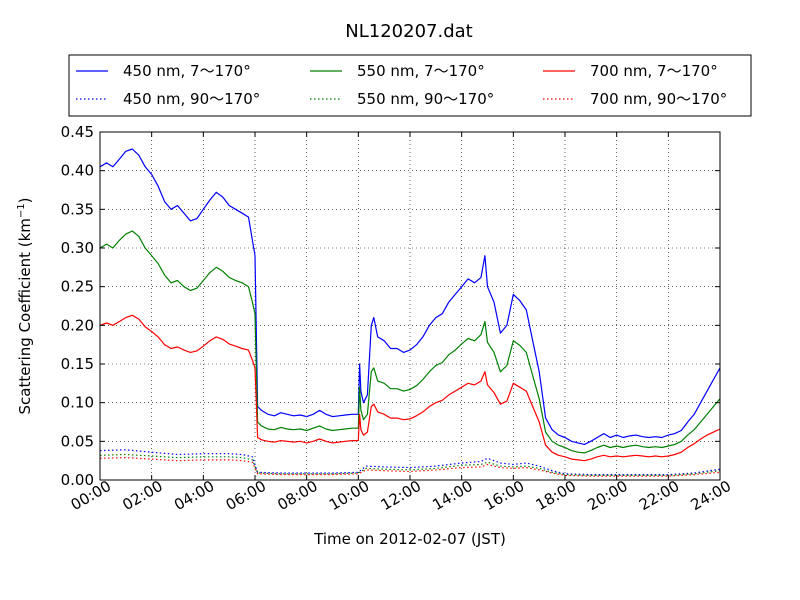  Describe the element at coordinates (194, 495) in the screenshot. I see `x-tick-label: 04:00` at that location.